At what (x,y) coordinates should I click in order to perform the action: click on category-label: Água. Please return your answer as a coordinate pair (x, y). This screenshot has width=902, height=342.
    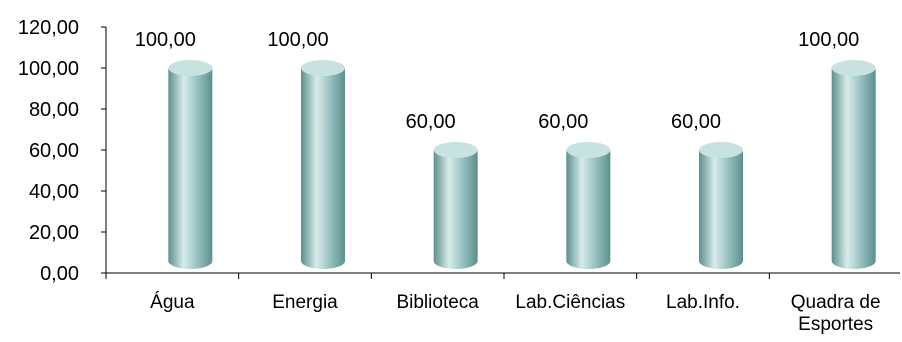
    Looking at the image, I should click on (172, 302).